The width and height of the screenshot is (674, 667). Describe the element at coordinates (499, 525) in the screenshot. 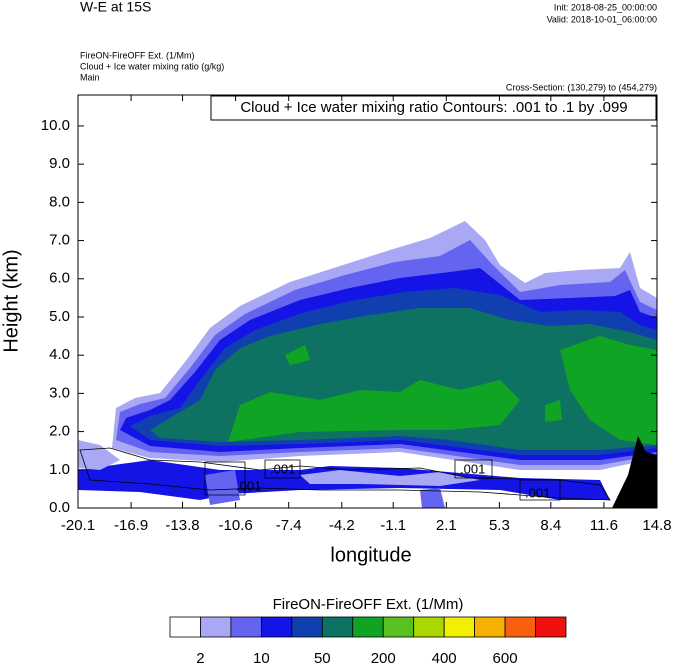

I see `x-tick-label: 5.3` at that location.